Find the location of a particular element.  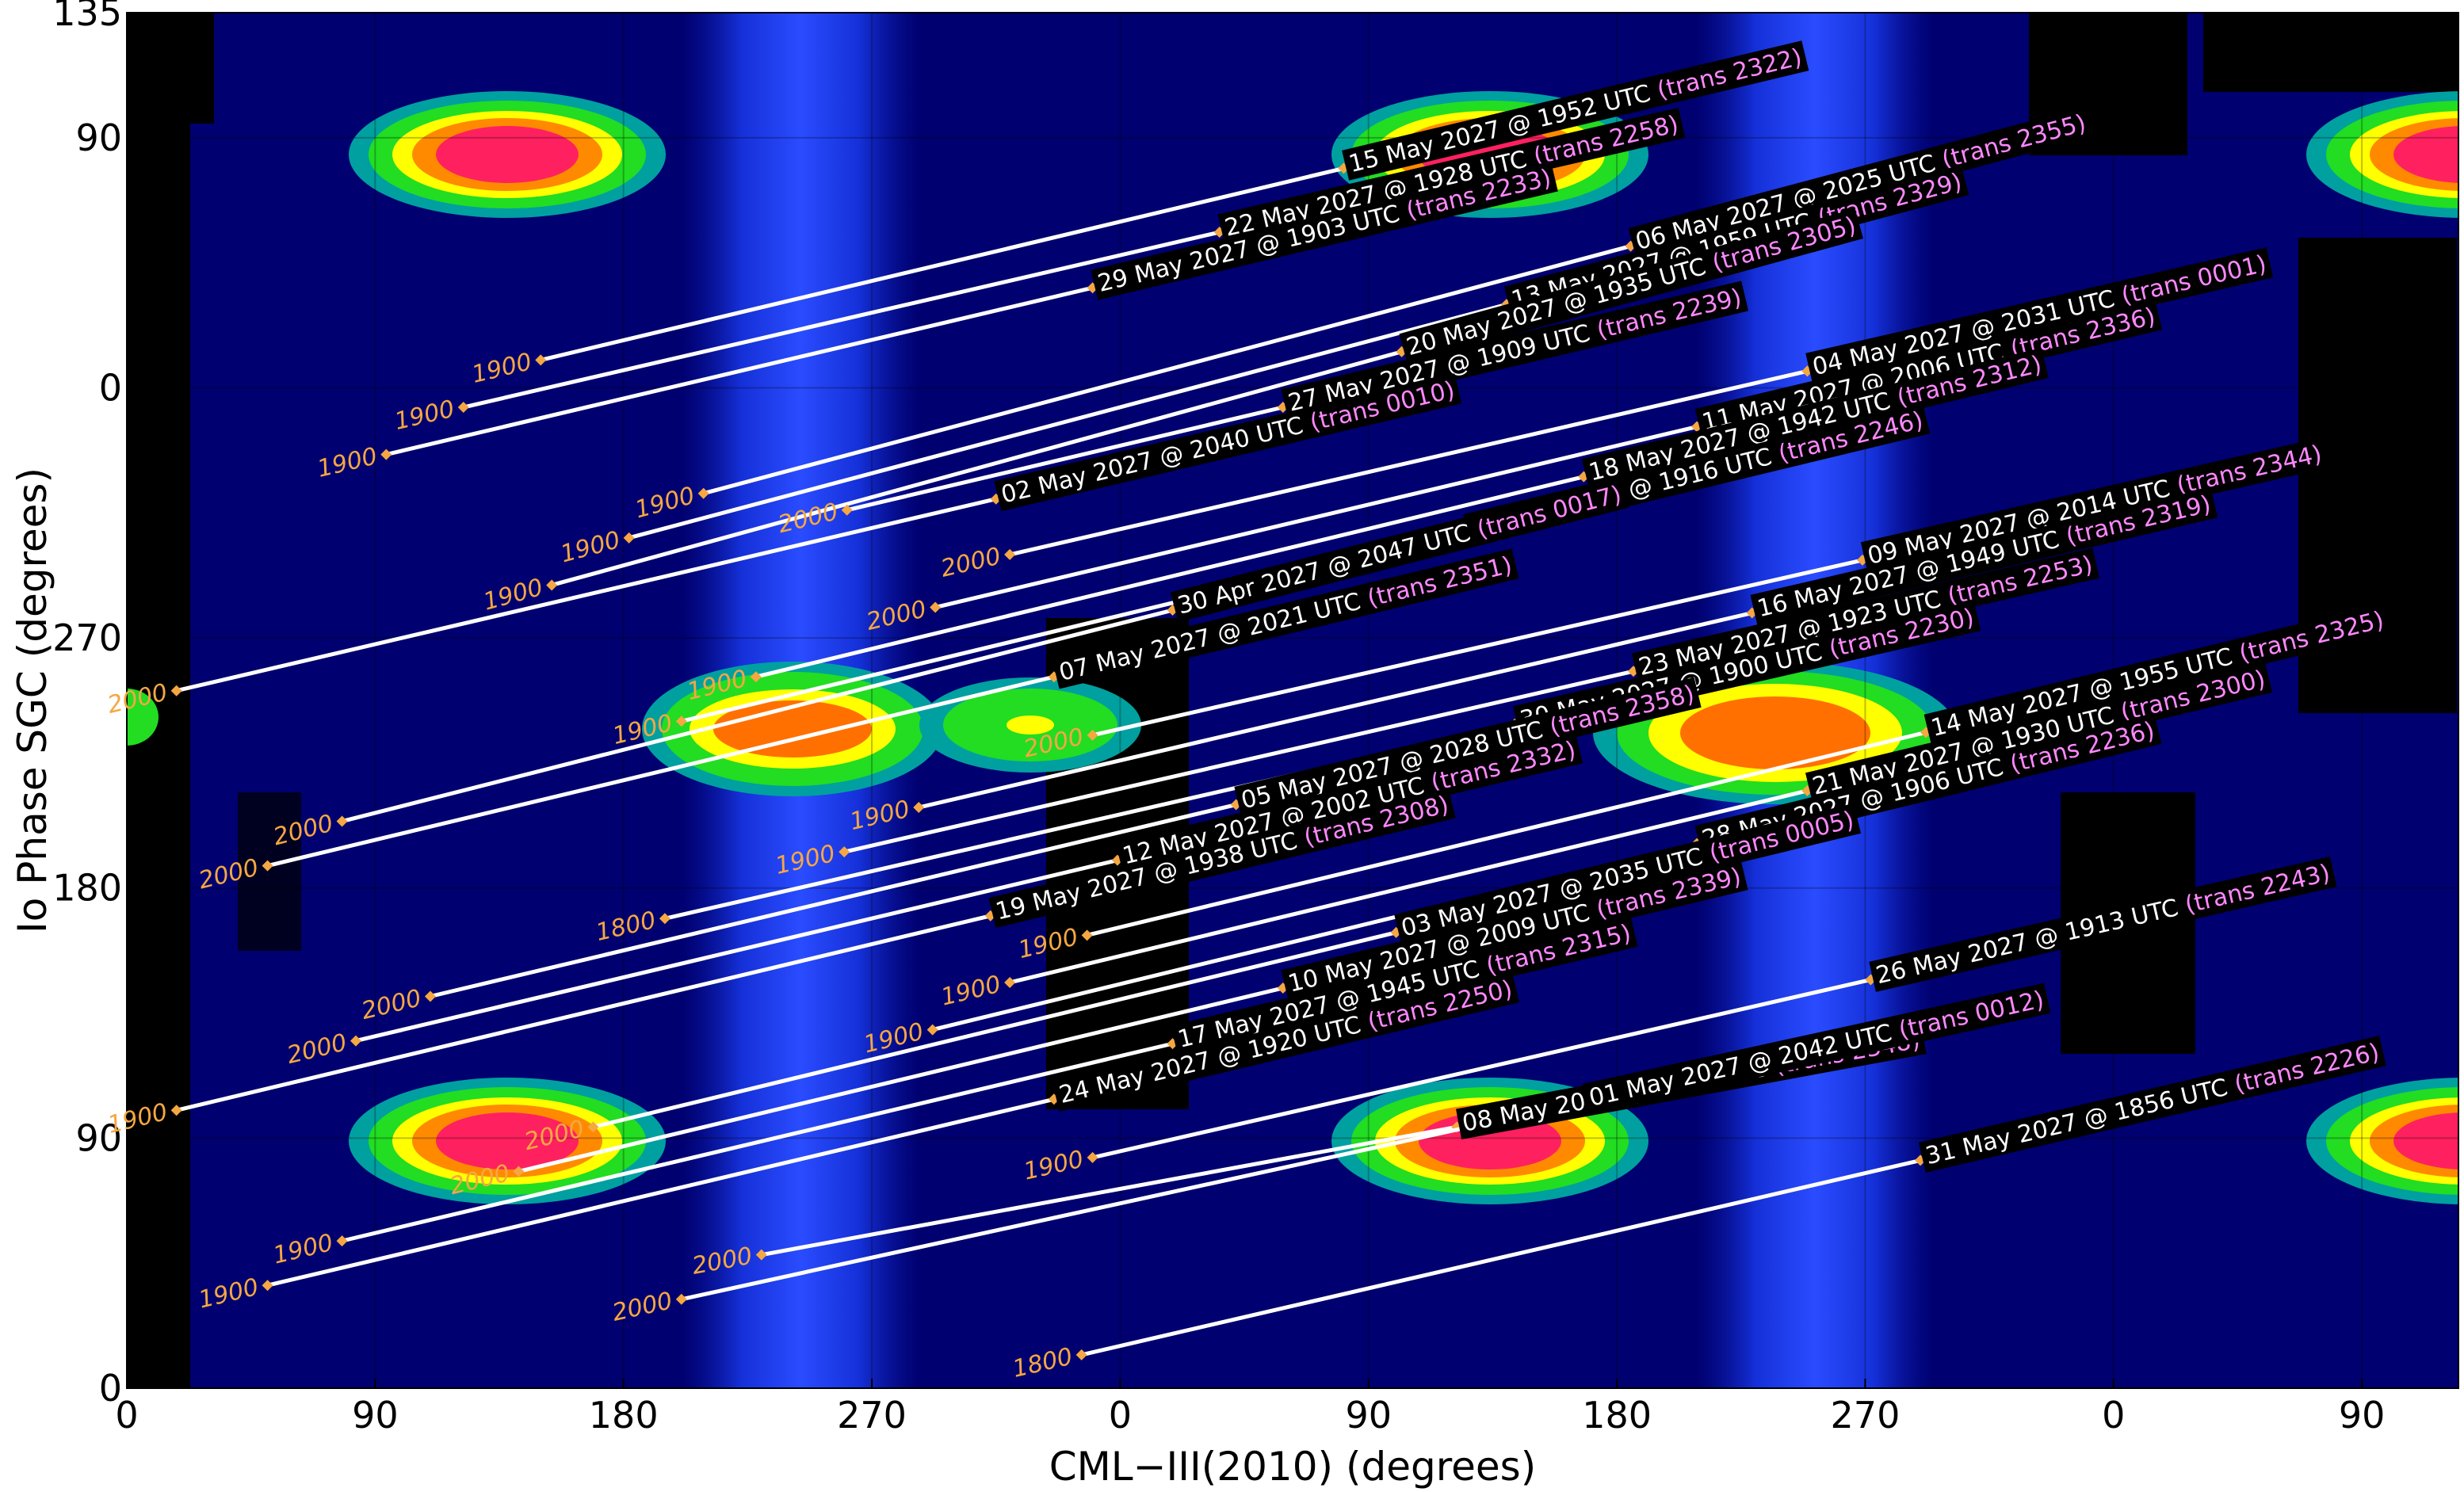

y-tick-label: 135 is located at coordinates (87, 17).